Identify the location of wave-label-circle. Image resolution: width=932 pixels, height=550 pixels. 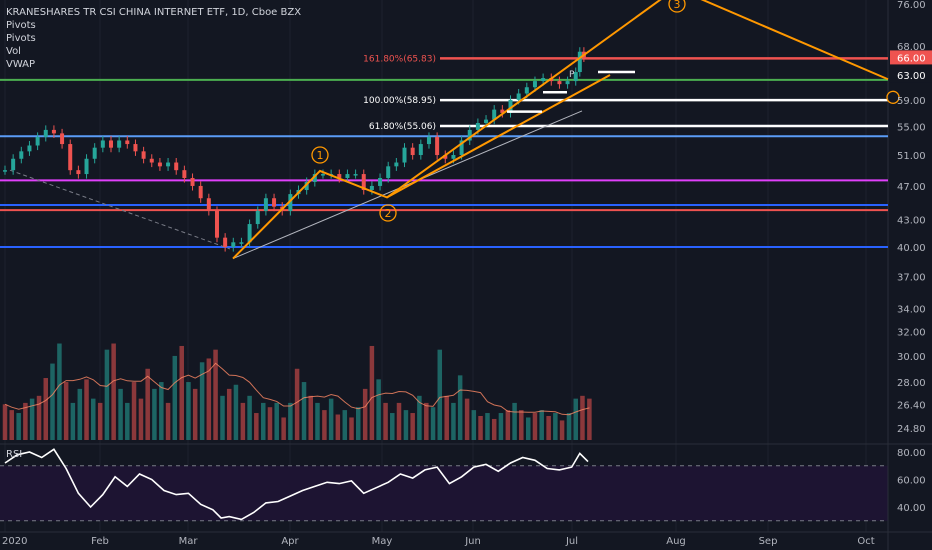
(320, 155).